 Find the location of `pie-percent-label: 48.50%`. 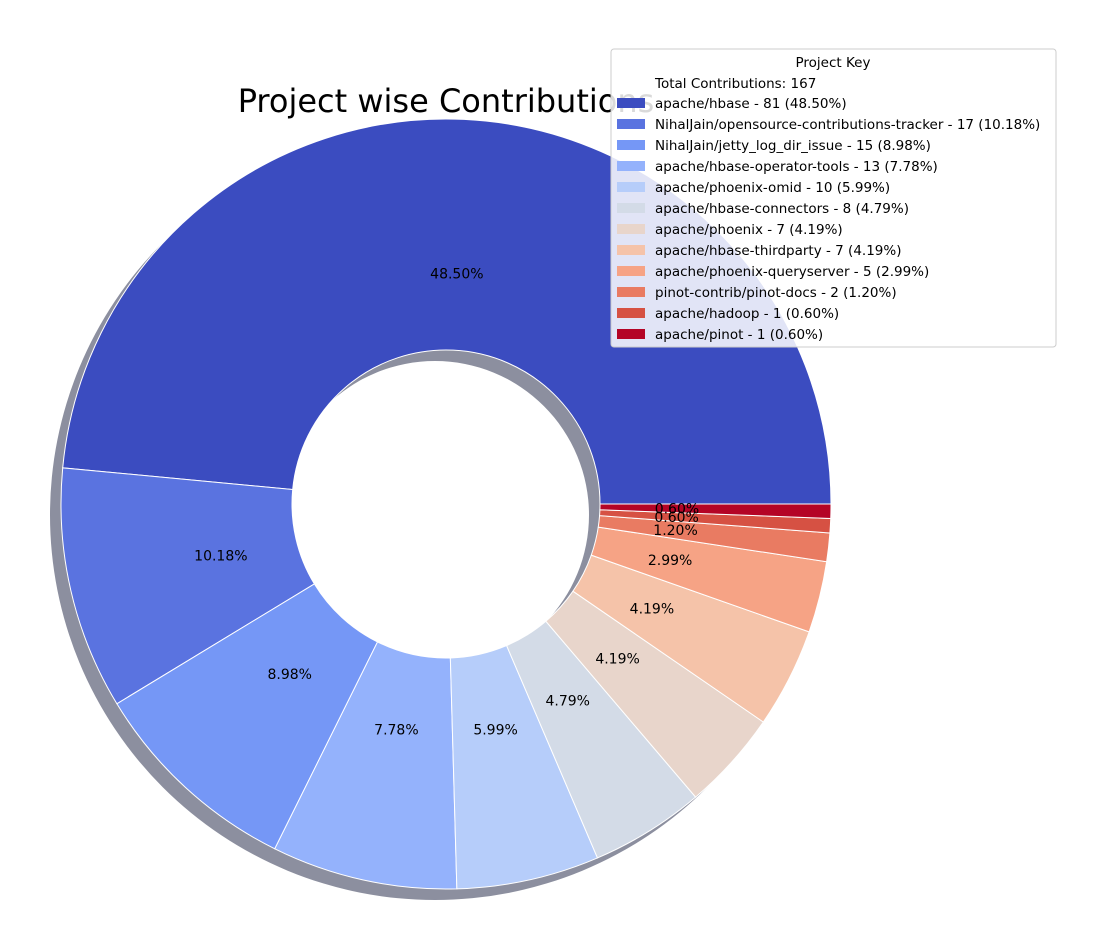

pie-percent-label: 48.50% is located at coordinates (456, 274).